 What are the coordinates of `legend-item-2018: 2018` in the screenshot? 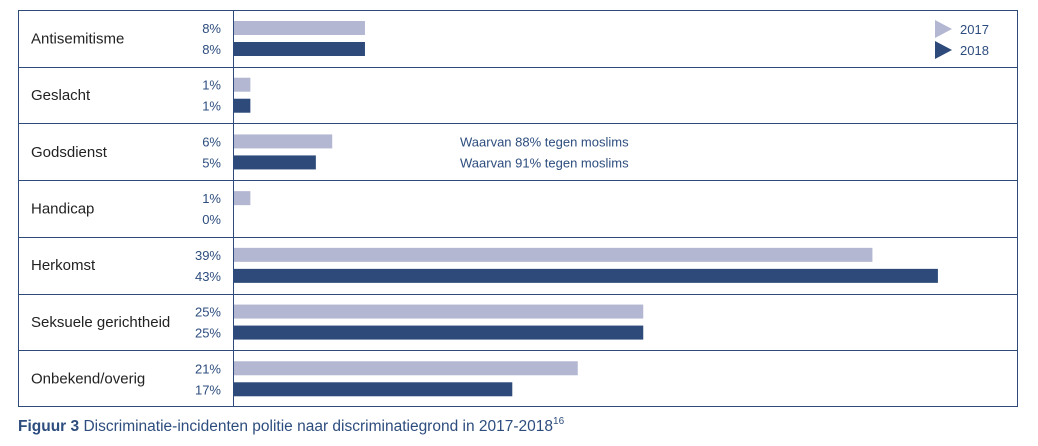 It's located at (962, 50).